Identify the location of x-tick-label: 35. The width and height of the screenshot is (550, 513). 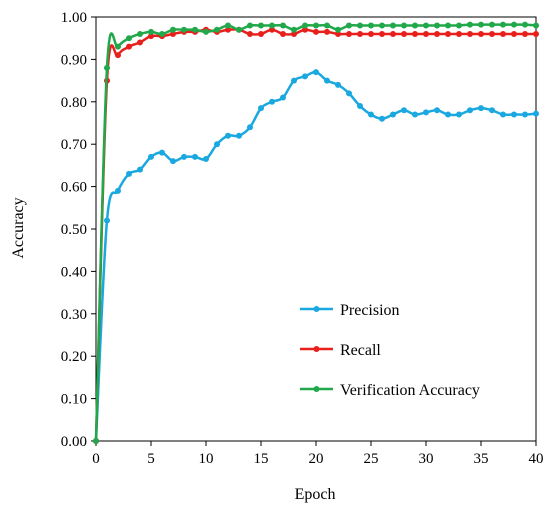
(481, 459).